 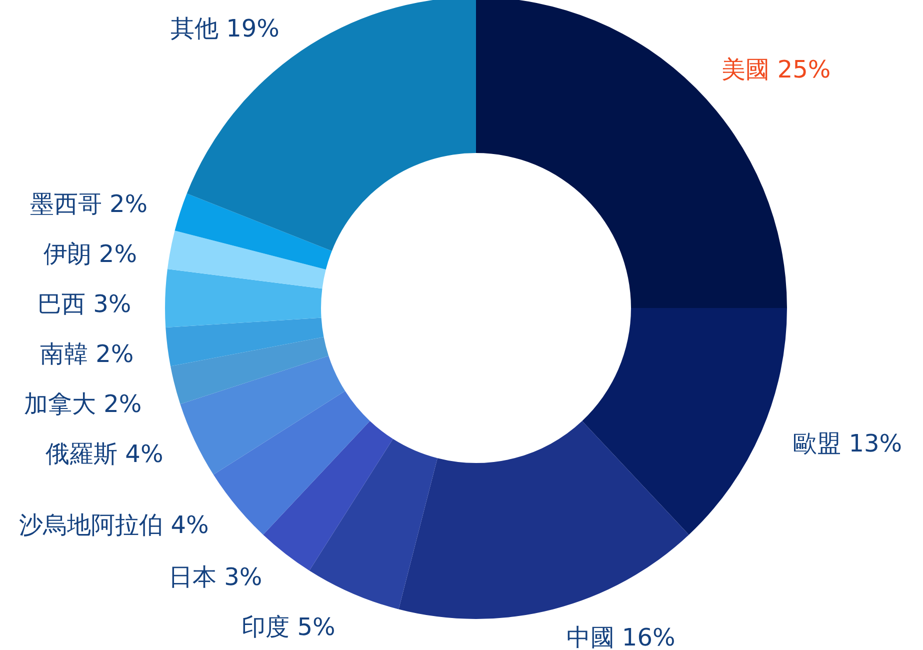 I want to click on slice-label: 美國 25%, so click(x=776, y=69).